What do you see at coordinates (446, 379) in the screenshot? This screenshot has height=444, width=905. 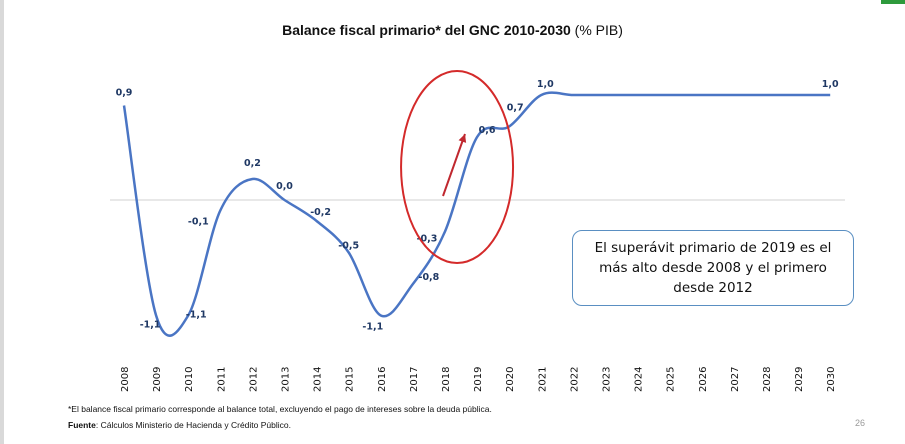 I see `x-tick-2018: 2018` at bounding box center [446, 379].